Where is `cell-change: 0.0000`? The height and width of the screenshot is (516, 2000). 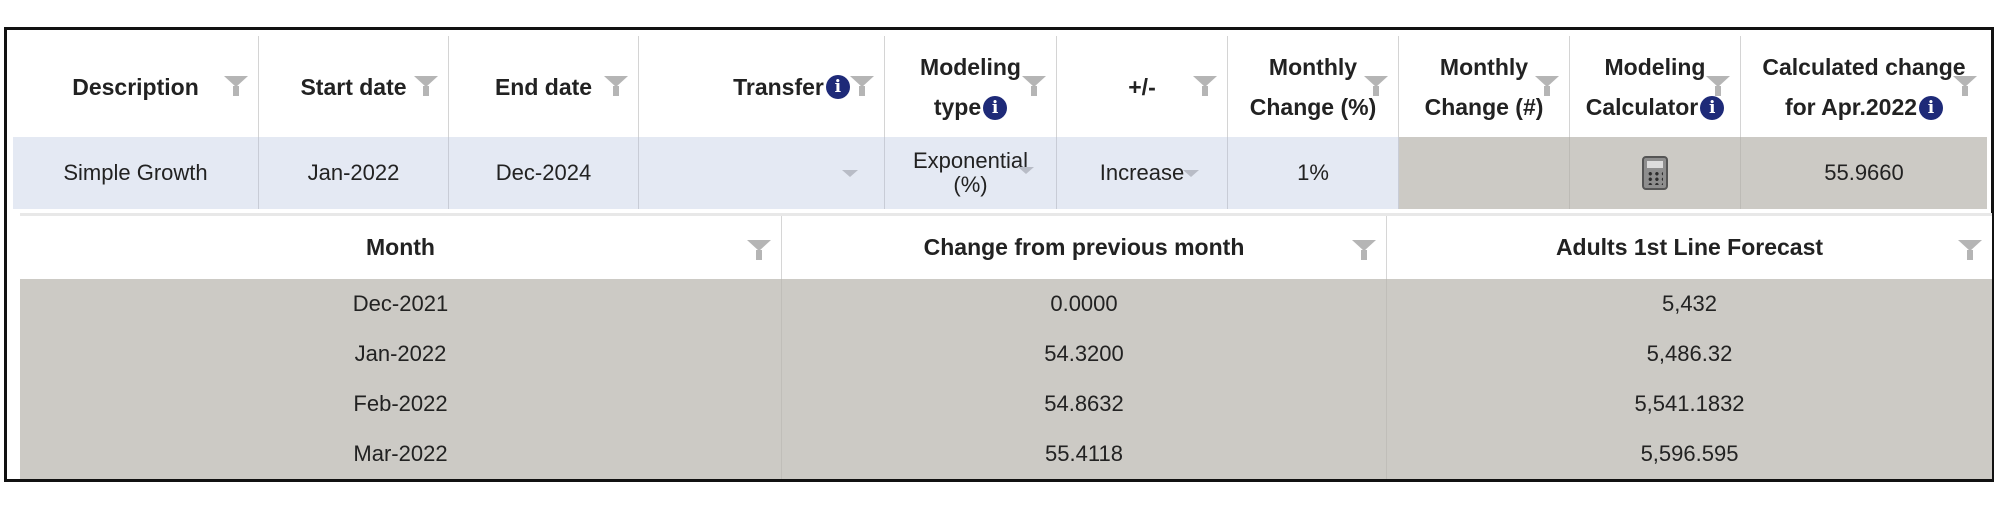
cell-change: 0.0000 is located at coordinates (1084, 304).